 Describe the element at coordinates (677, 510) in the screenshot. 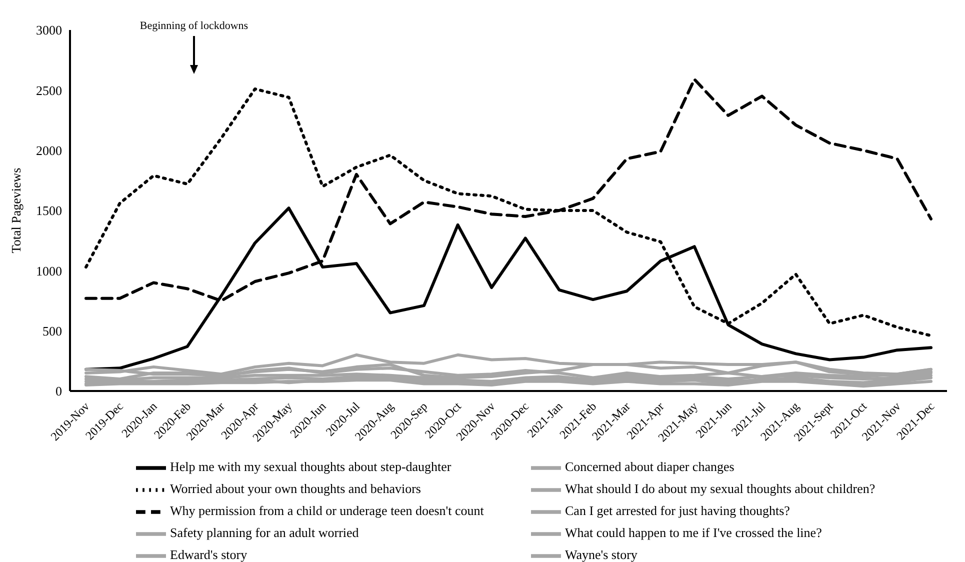

I see `legend-label: Can I get arrested for just having thoughts?` at that location.